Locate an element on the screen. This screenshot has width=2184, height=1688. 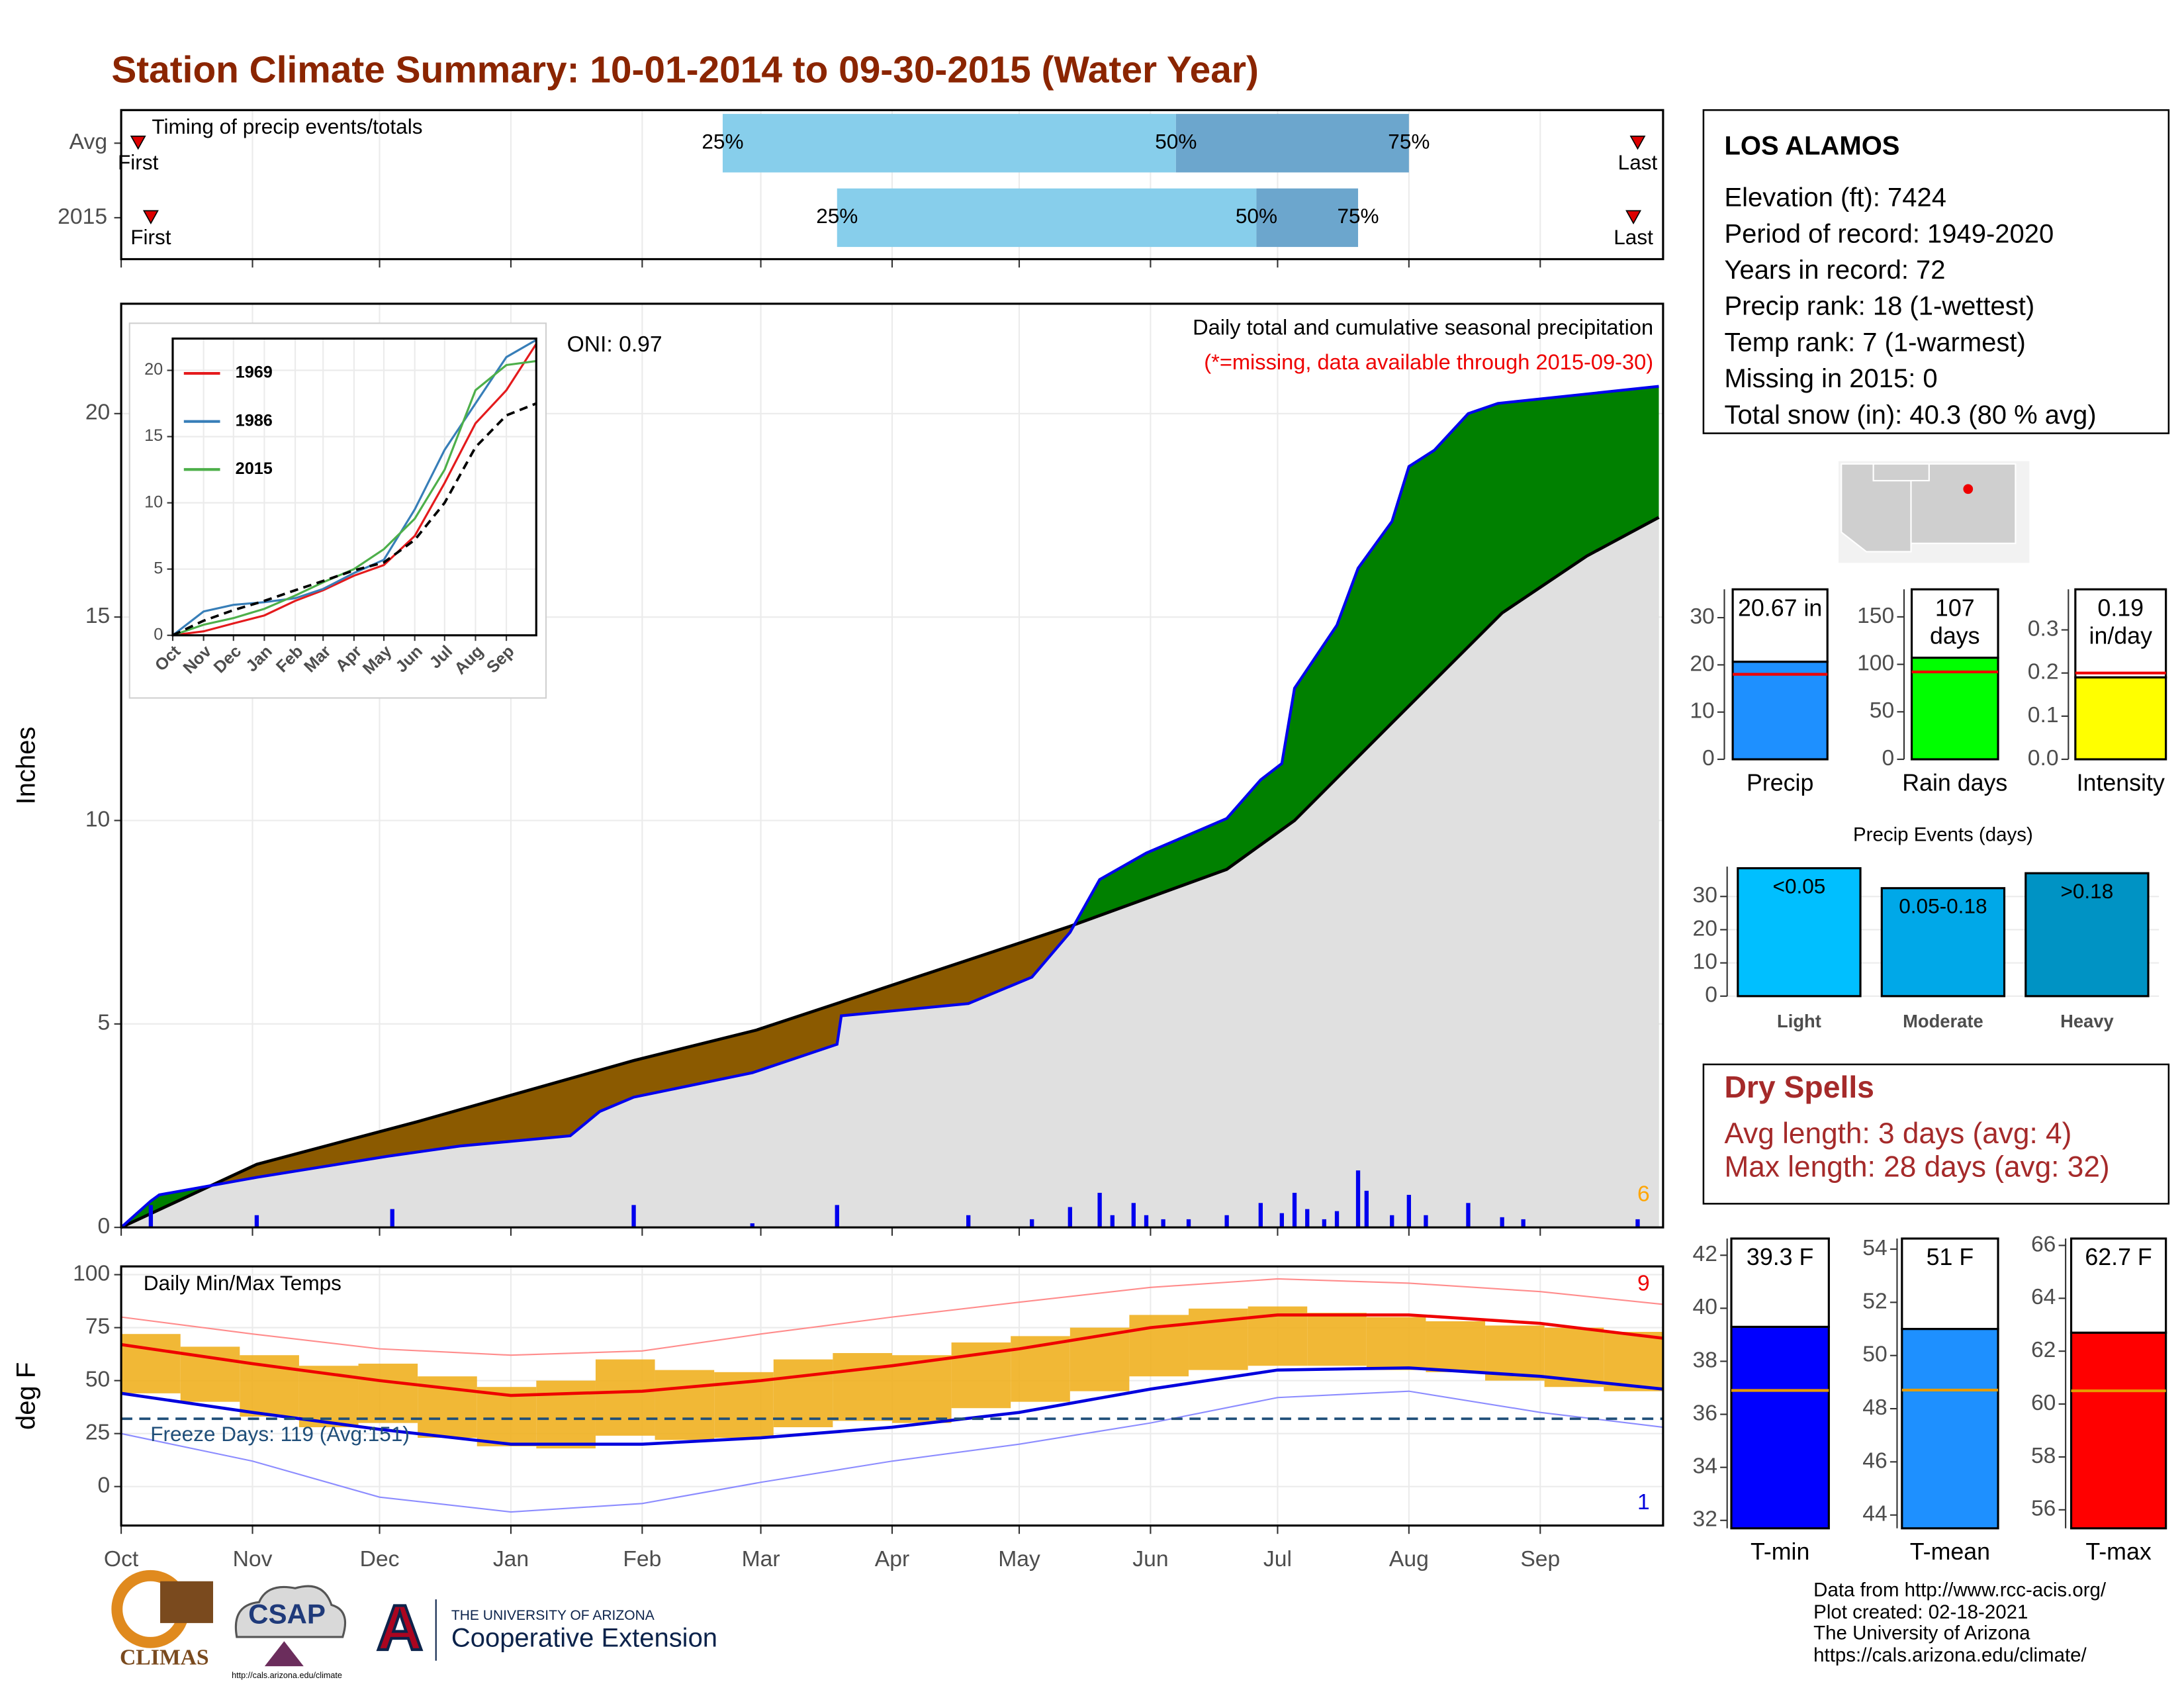
value-label-holder: 39.3 F is located at coordinates (1780, 1257).